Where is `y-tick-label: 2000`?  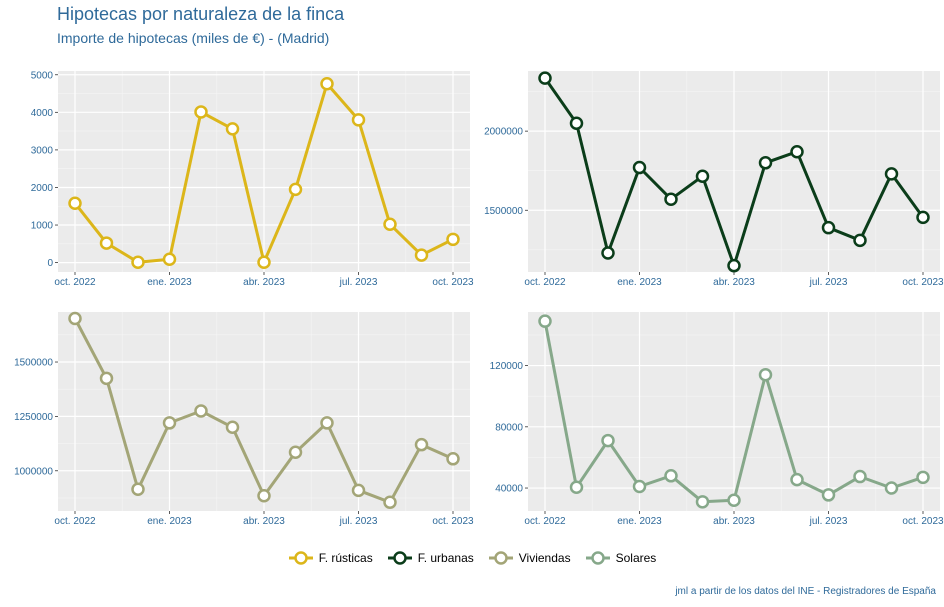 y-tick-label: 2000 is located at coordinates (42, 188).